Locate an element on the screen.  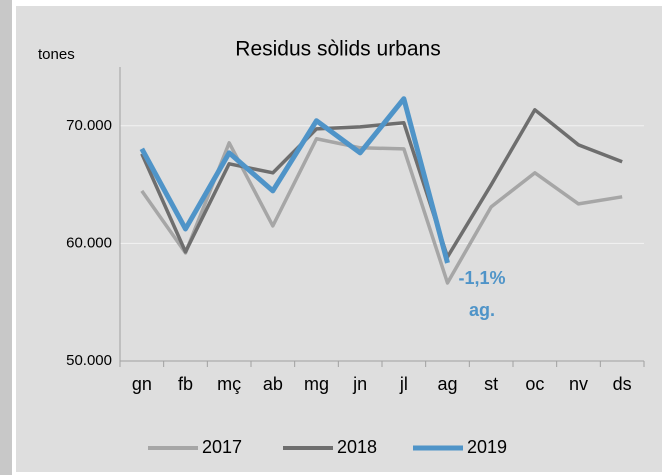
x-tick-label: mg is located at coordinates (316, 384).